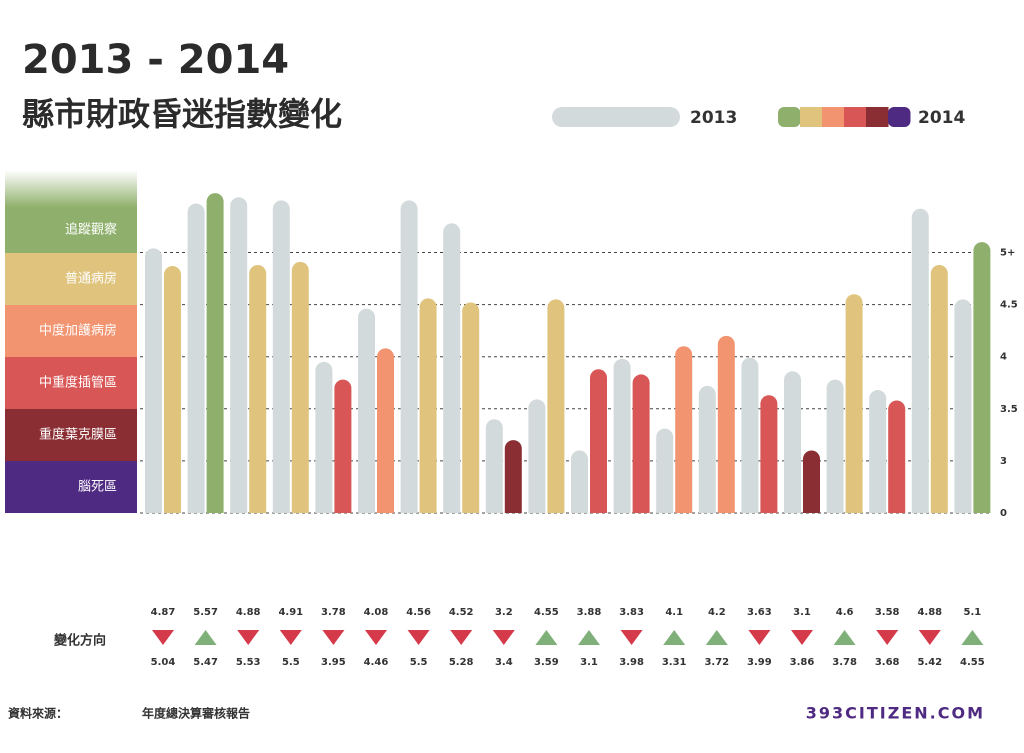 The image size is (1024, 753). Describe the element at coordinates (717, 612) in the screenshot. I see `value-label: 4.2` at that location.